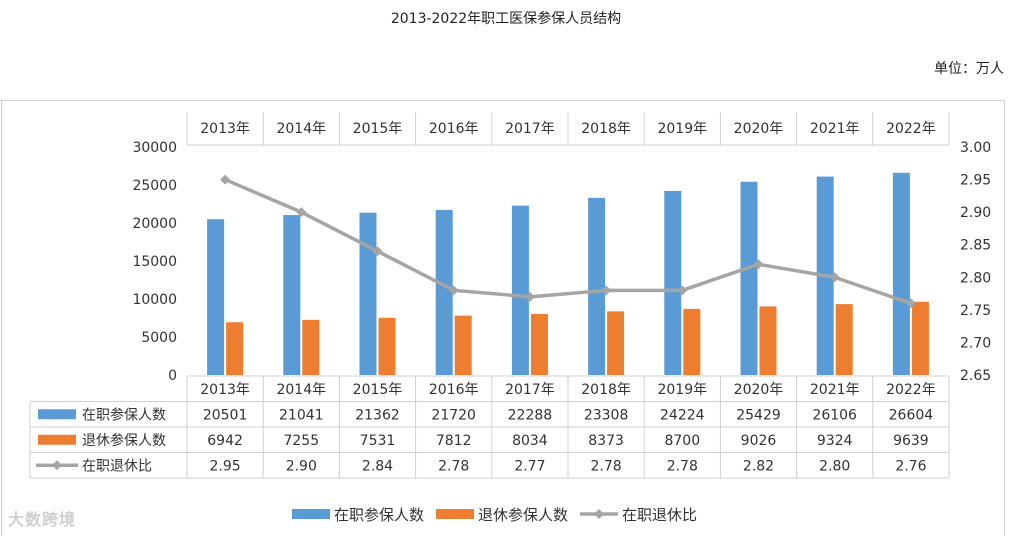 This screenshot has width=1034, height=537. Describe the element at coordinates (530, 415) in the screenshot. I see `table-cell-value: 22288` at that location.